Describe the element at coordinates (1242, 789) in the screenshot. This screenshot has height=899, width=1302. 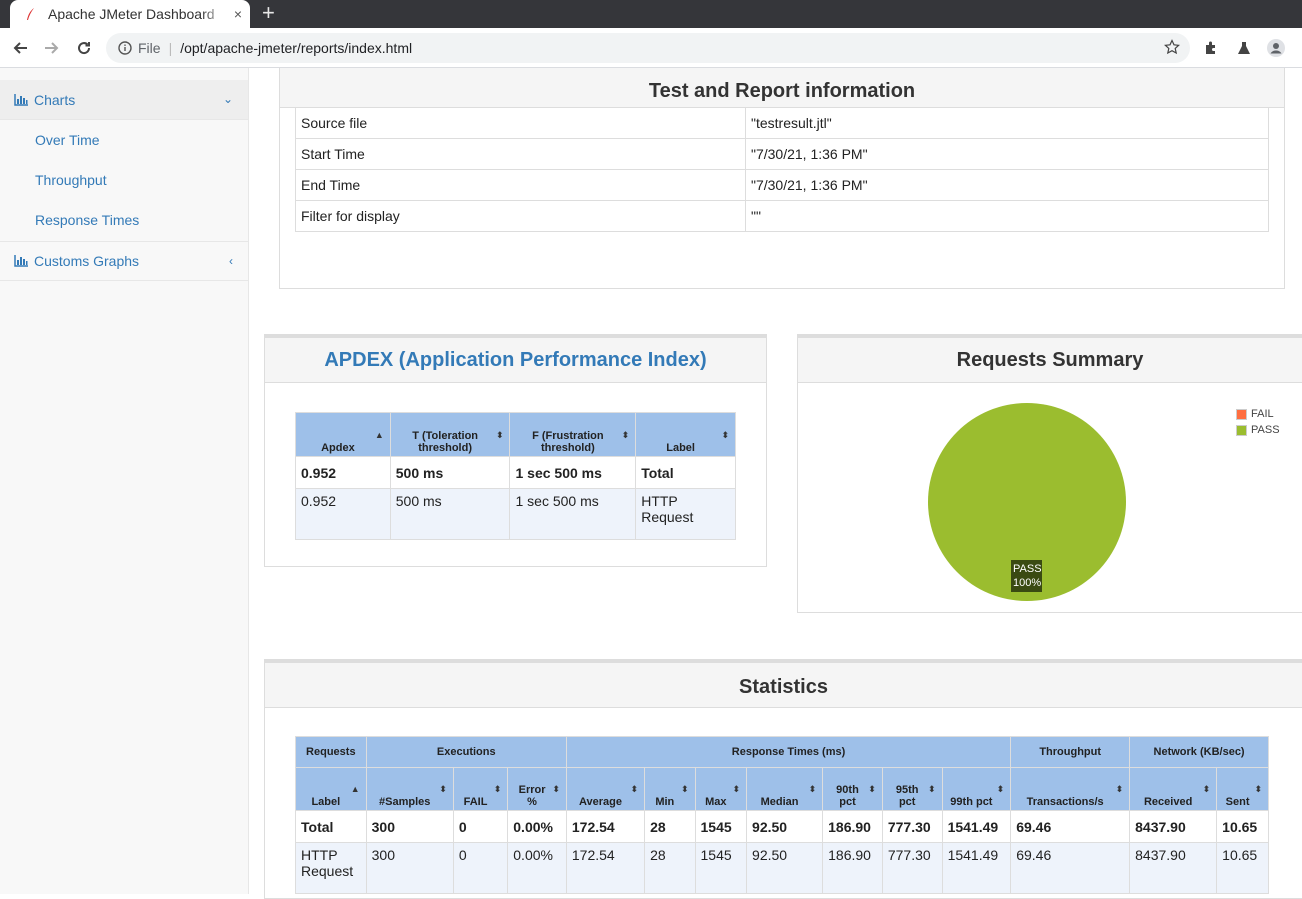
I see `stats-column-header: Sent ⬍` at that location.